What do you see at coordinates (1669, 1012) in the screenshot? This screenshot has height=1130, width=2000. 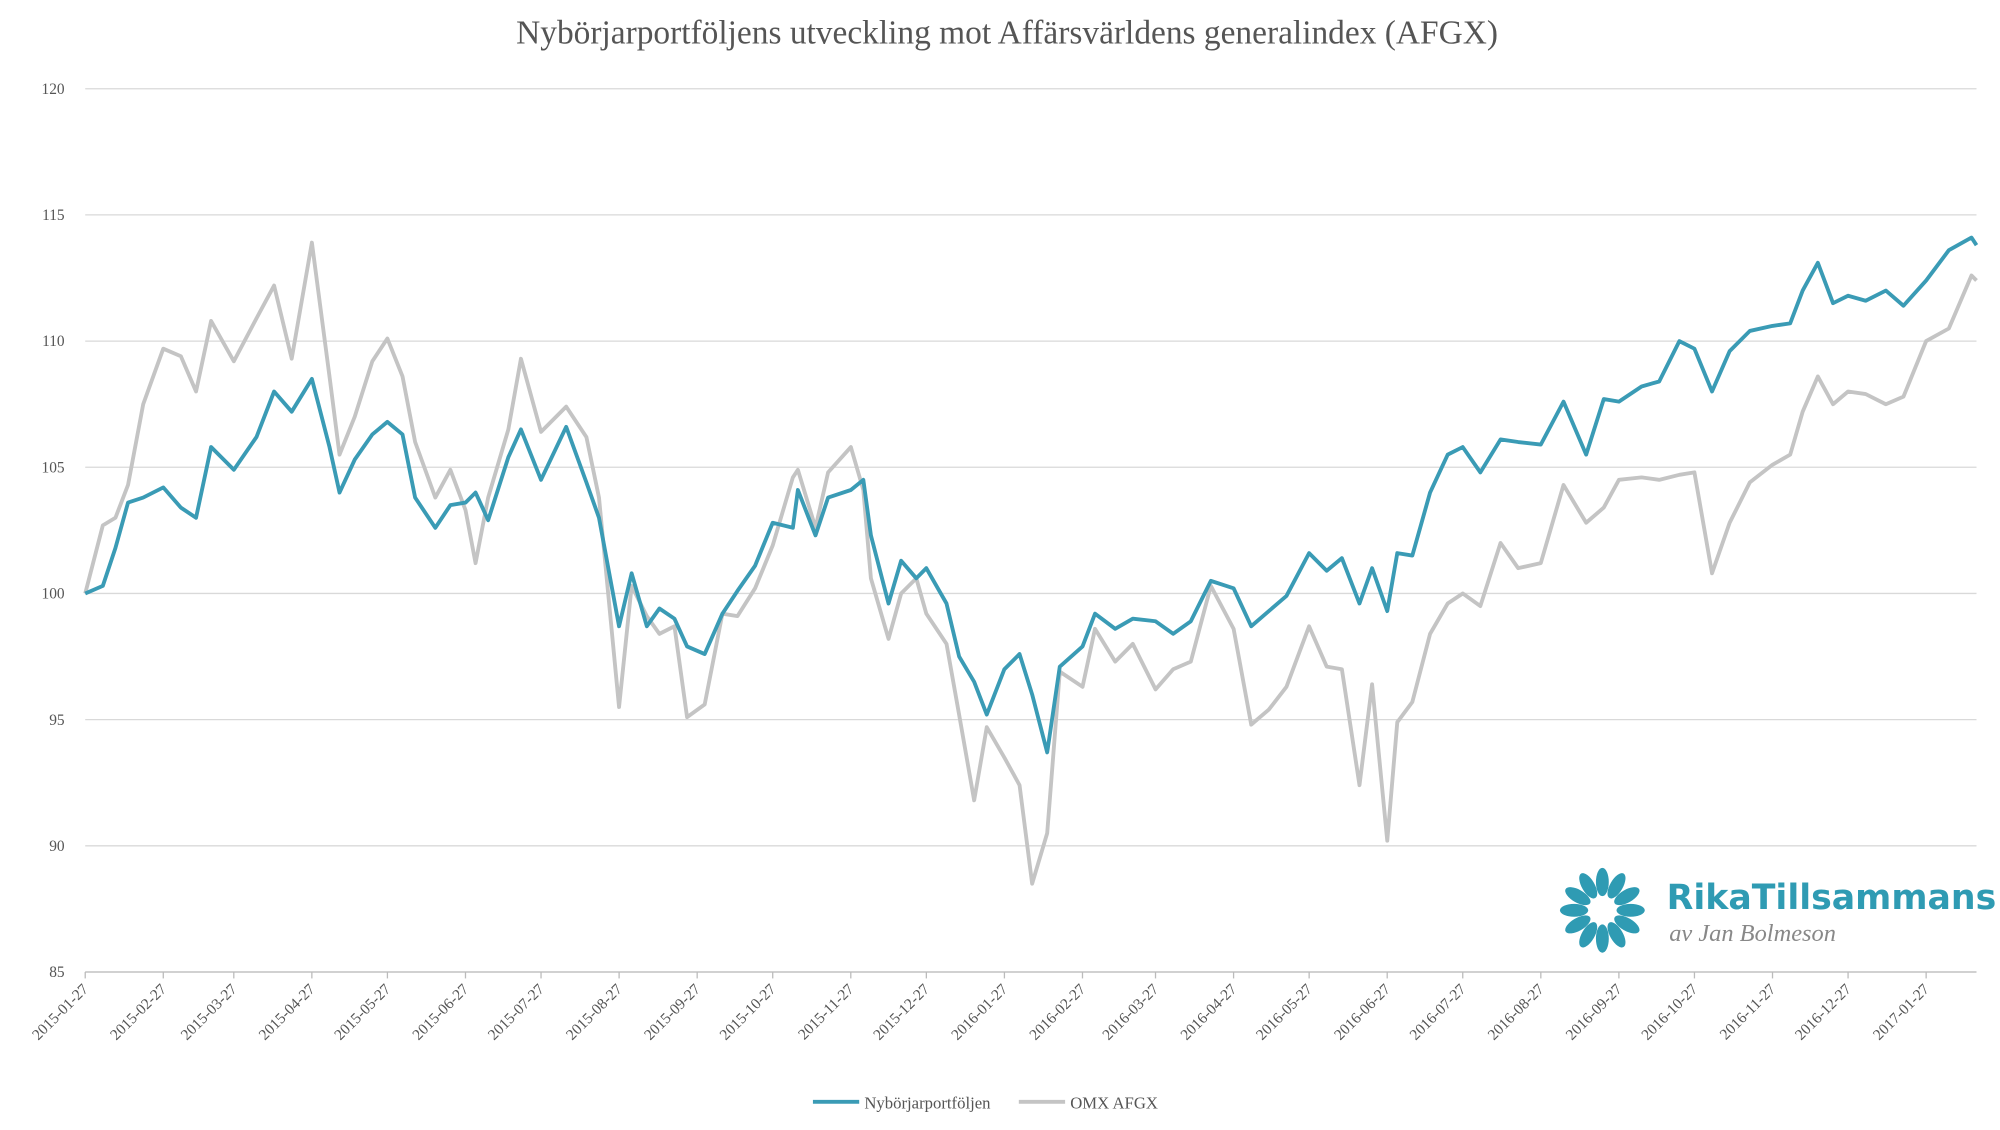 I see `x-tick-label: 2016-10-27` at bounding box center [1669, 1012].